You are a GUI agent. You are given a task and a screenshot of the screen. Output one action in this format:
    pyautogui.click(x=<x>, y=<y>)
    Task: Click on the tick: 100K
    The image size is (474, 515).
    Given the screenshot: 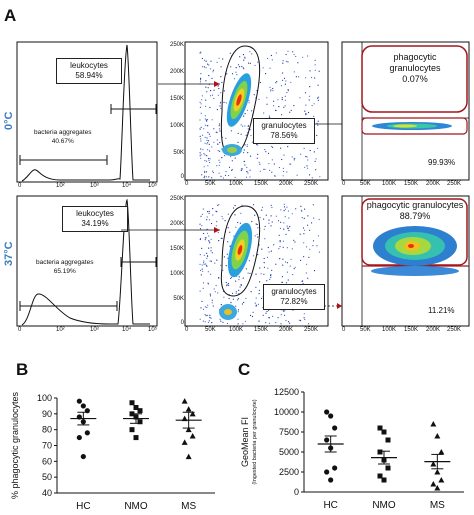 What is the action you would take?
    pyautogui.click(x=236, y=330)
    